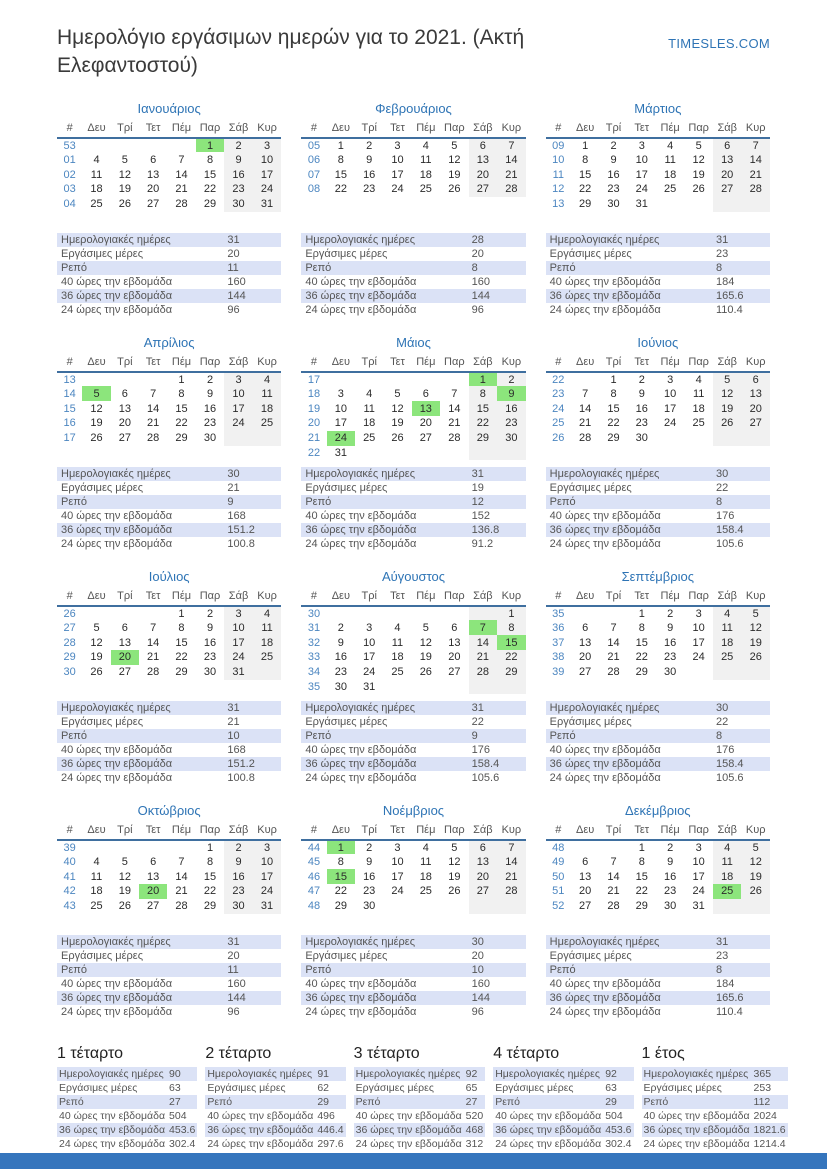 This screenshot has height=1169, width=827. What do you see at coordinates (323, 1101) in the screenshot?
I see `stat-value: 29` at bounding box center [323, 1101].